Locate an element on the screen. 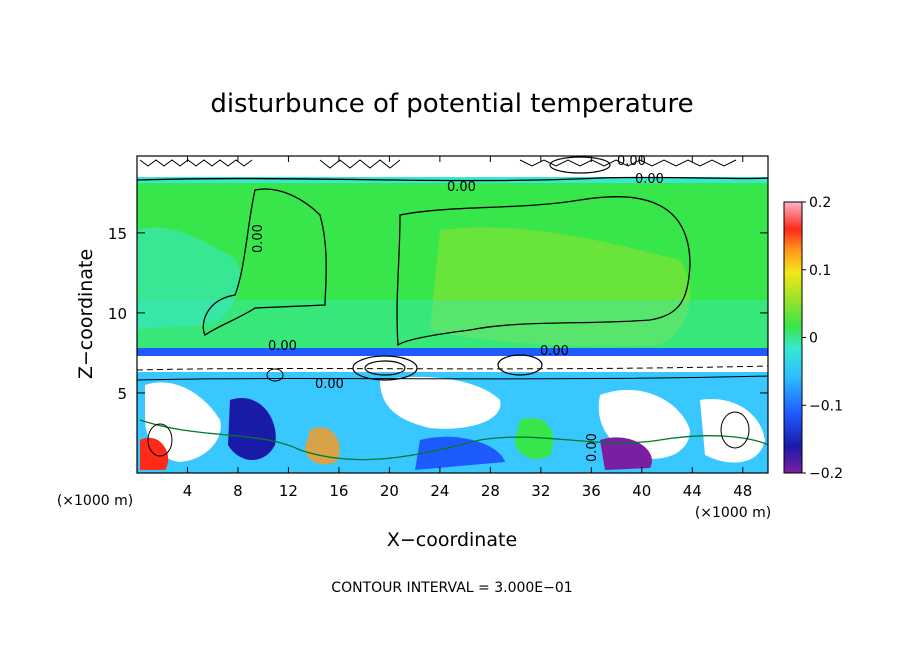 Image resolution: width=904 pixels, height=654 pixels. x-tick-label: 4 is located at coordinates (188, 491).